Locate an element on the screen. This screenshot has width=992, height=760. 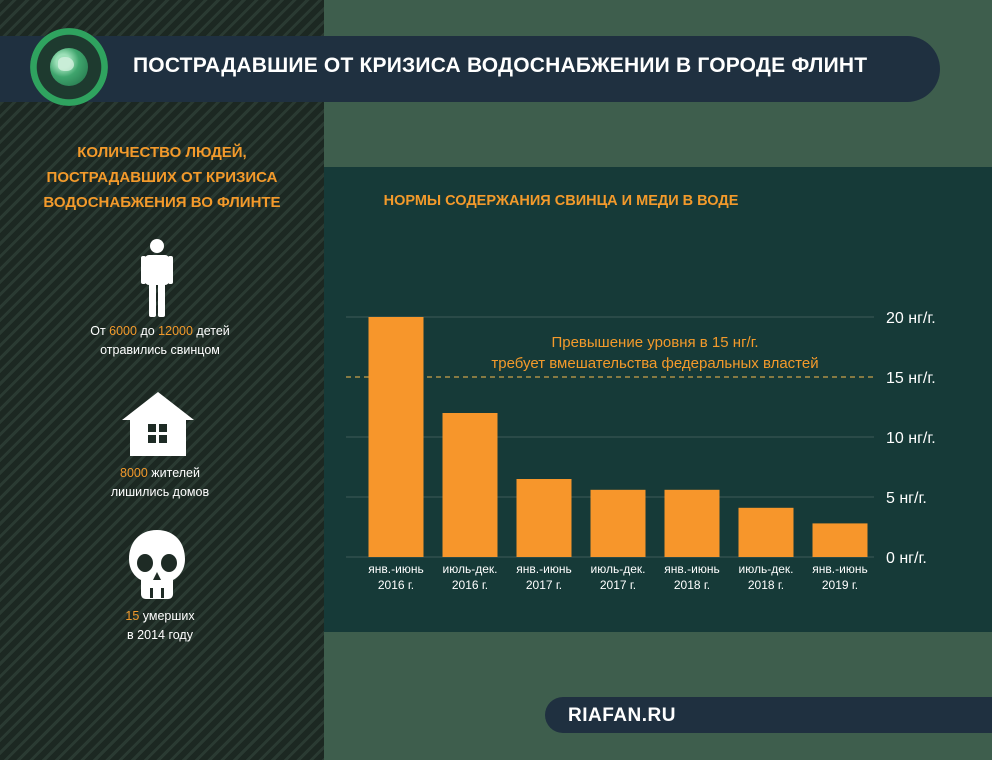
stat-deaths: 15 умерших в 2014 году is located at coordinates (160, 625).